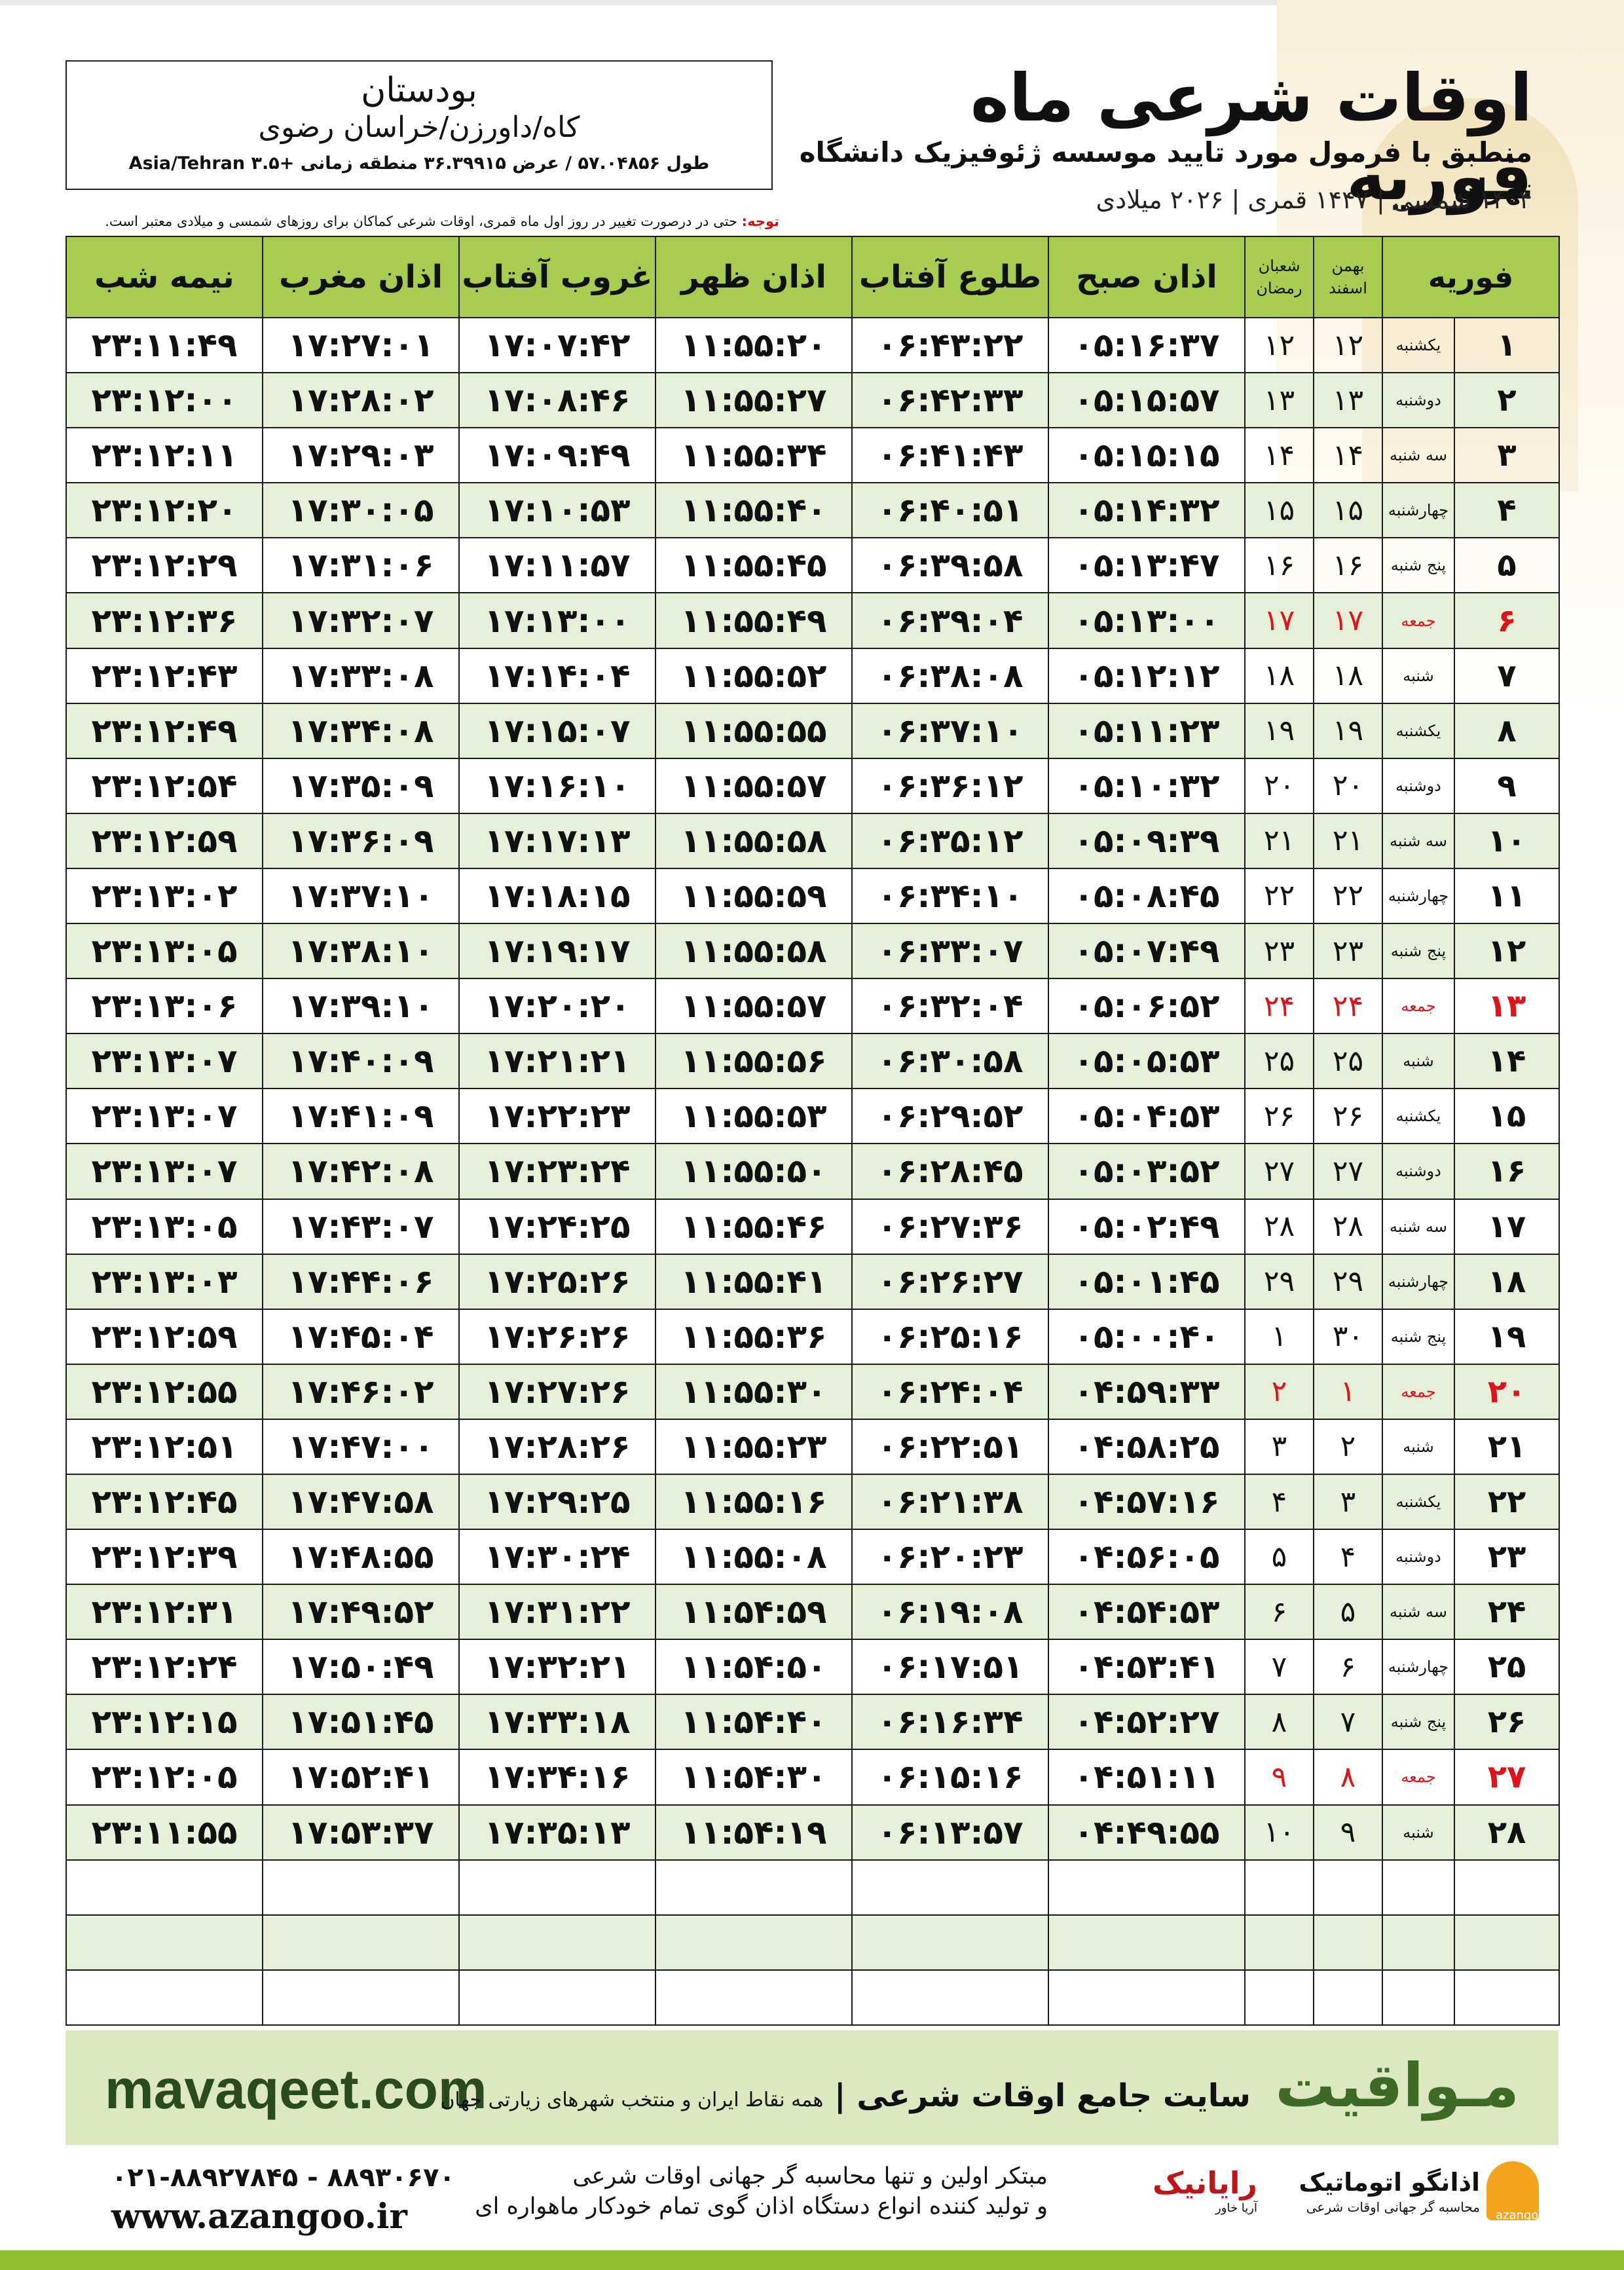  Describe the element at coordinates (361, 1006) in the screenshot. I see `maghrib-time: ۱۷:۳۹:۱۰` at that location.